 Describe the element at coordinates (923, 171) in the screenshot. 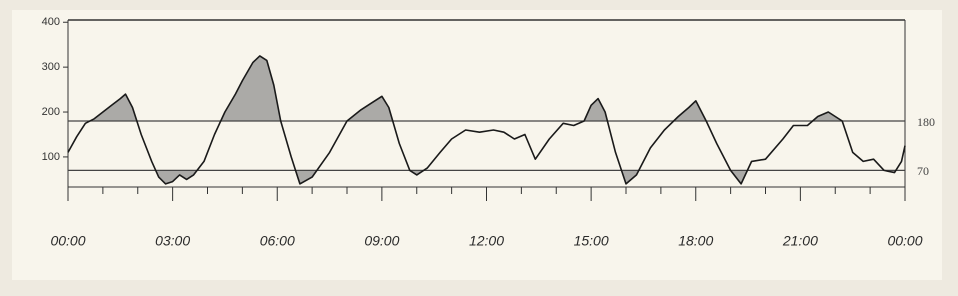

I see `reference-label: 70` at that location.